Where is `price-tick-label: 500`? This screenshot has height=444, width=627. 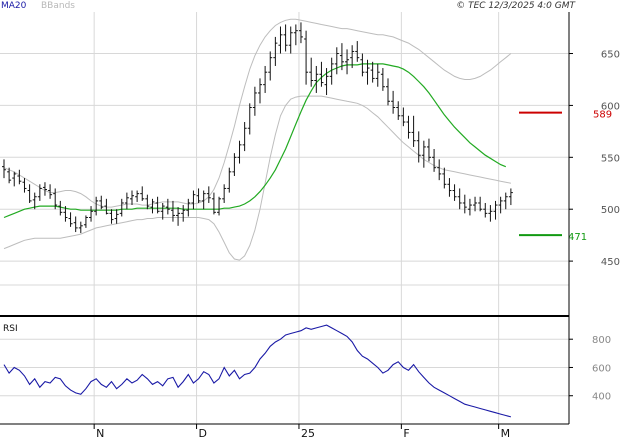
price-tick-label: 500 is located at coordinates (610, 210).